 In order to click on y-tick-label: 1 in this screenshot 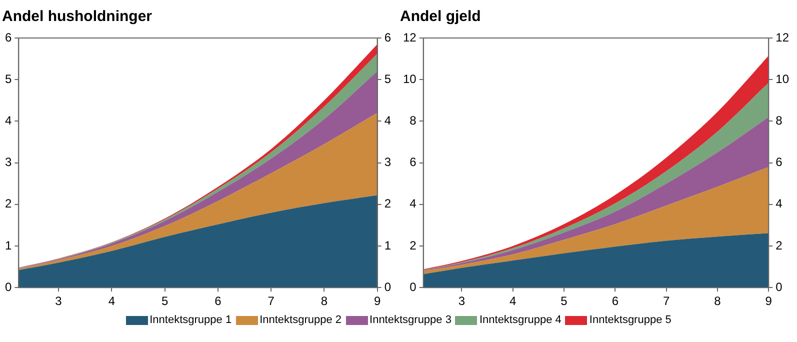, I will do `click(8, 245)`.